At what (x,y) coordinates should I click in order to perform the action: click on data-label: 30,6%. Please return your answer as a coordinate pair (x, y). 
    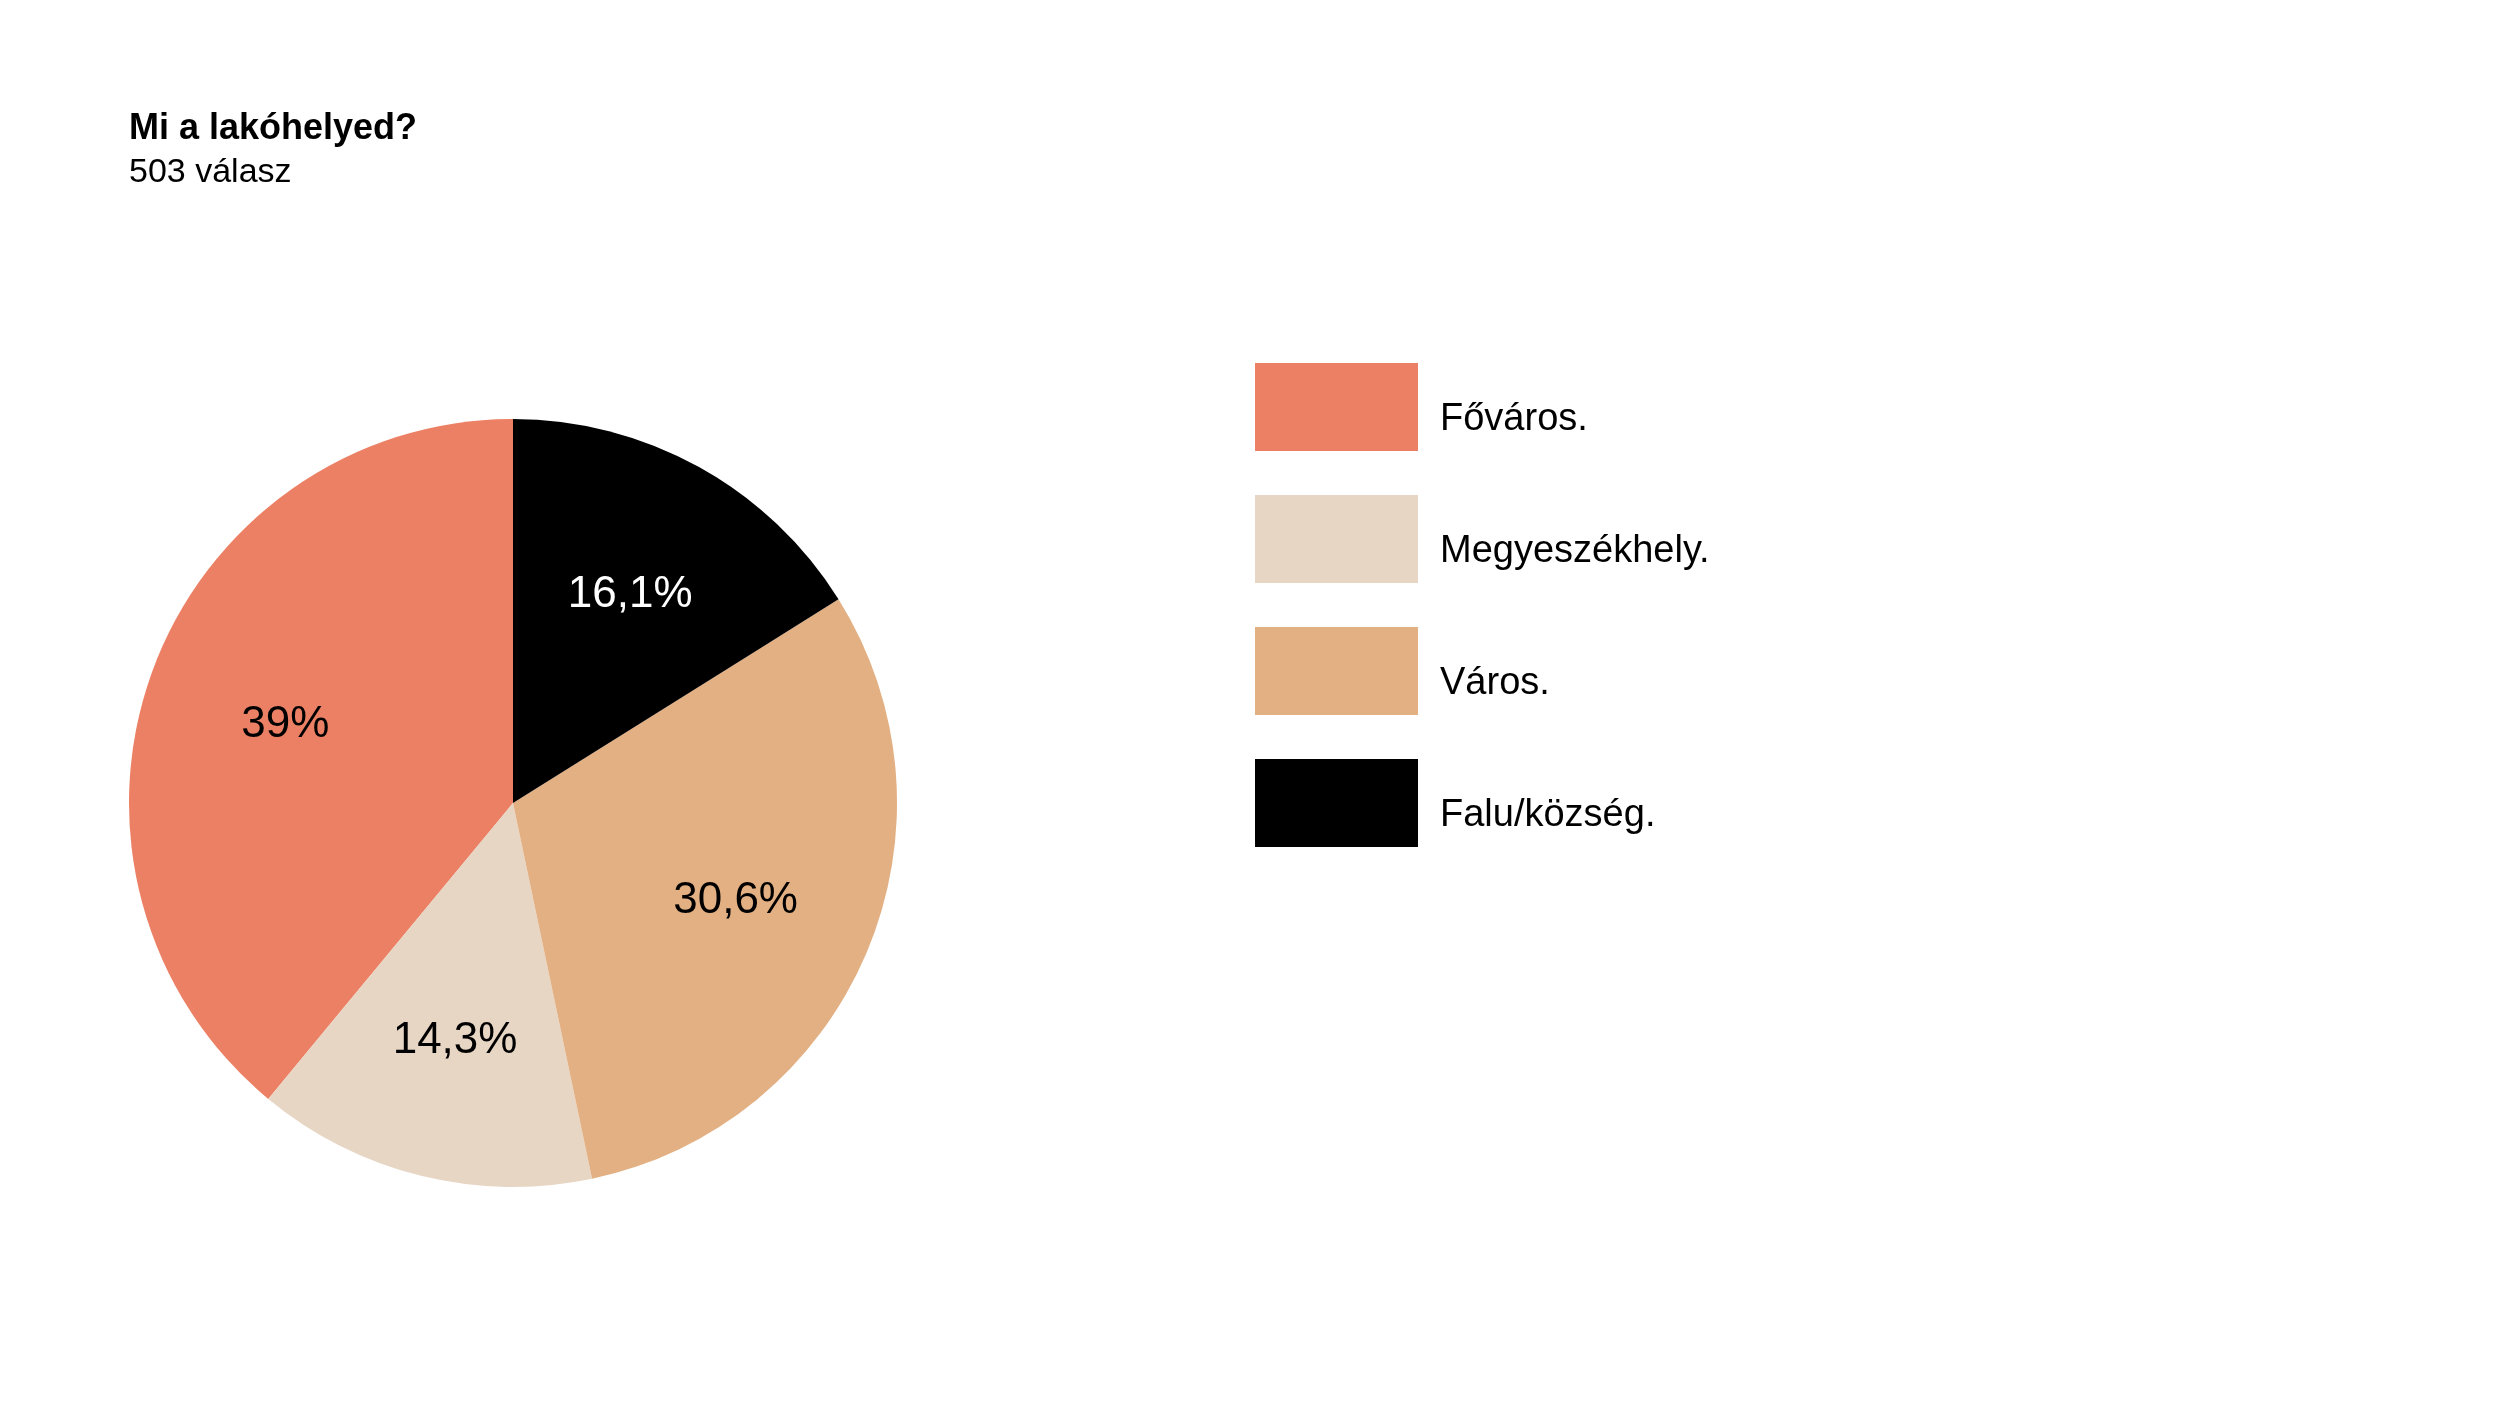
    Looking at the image, I should click on (736, 898).